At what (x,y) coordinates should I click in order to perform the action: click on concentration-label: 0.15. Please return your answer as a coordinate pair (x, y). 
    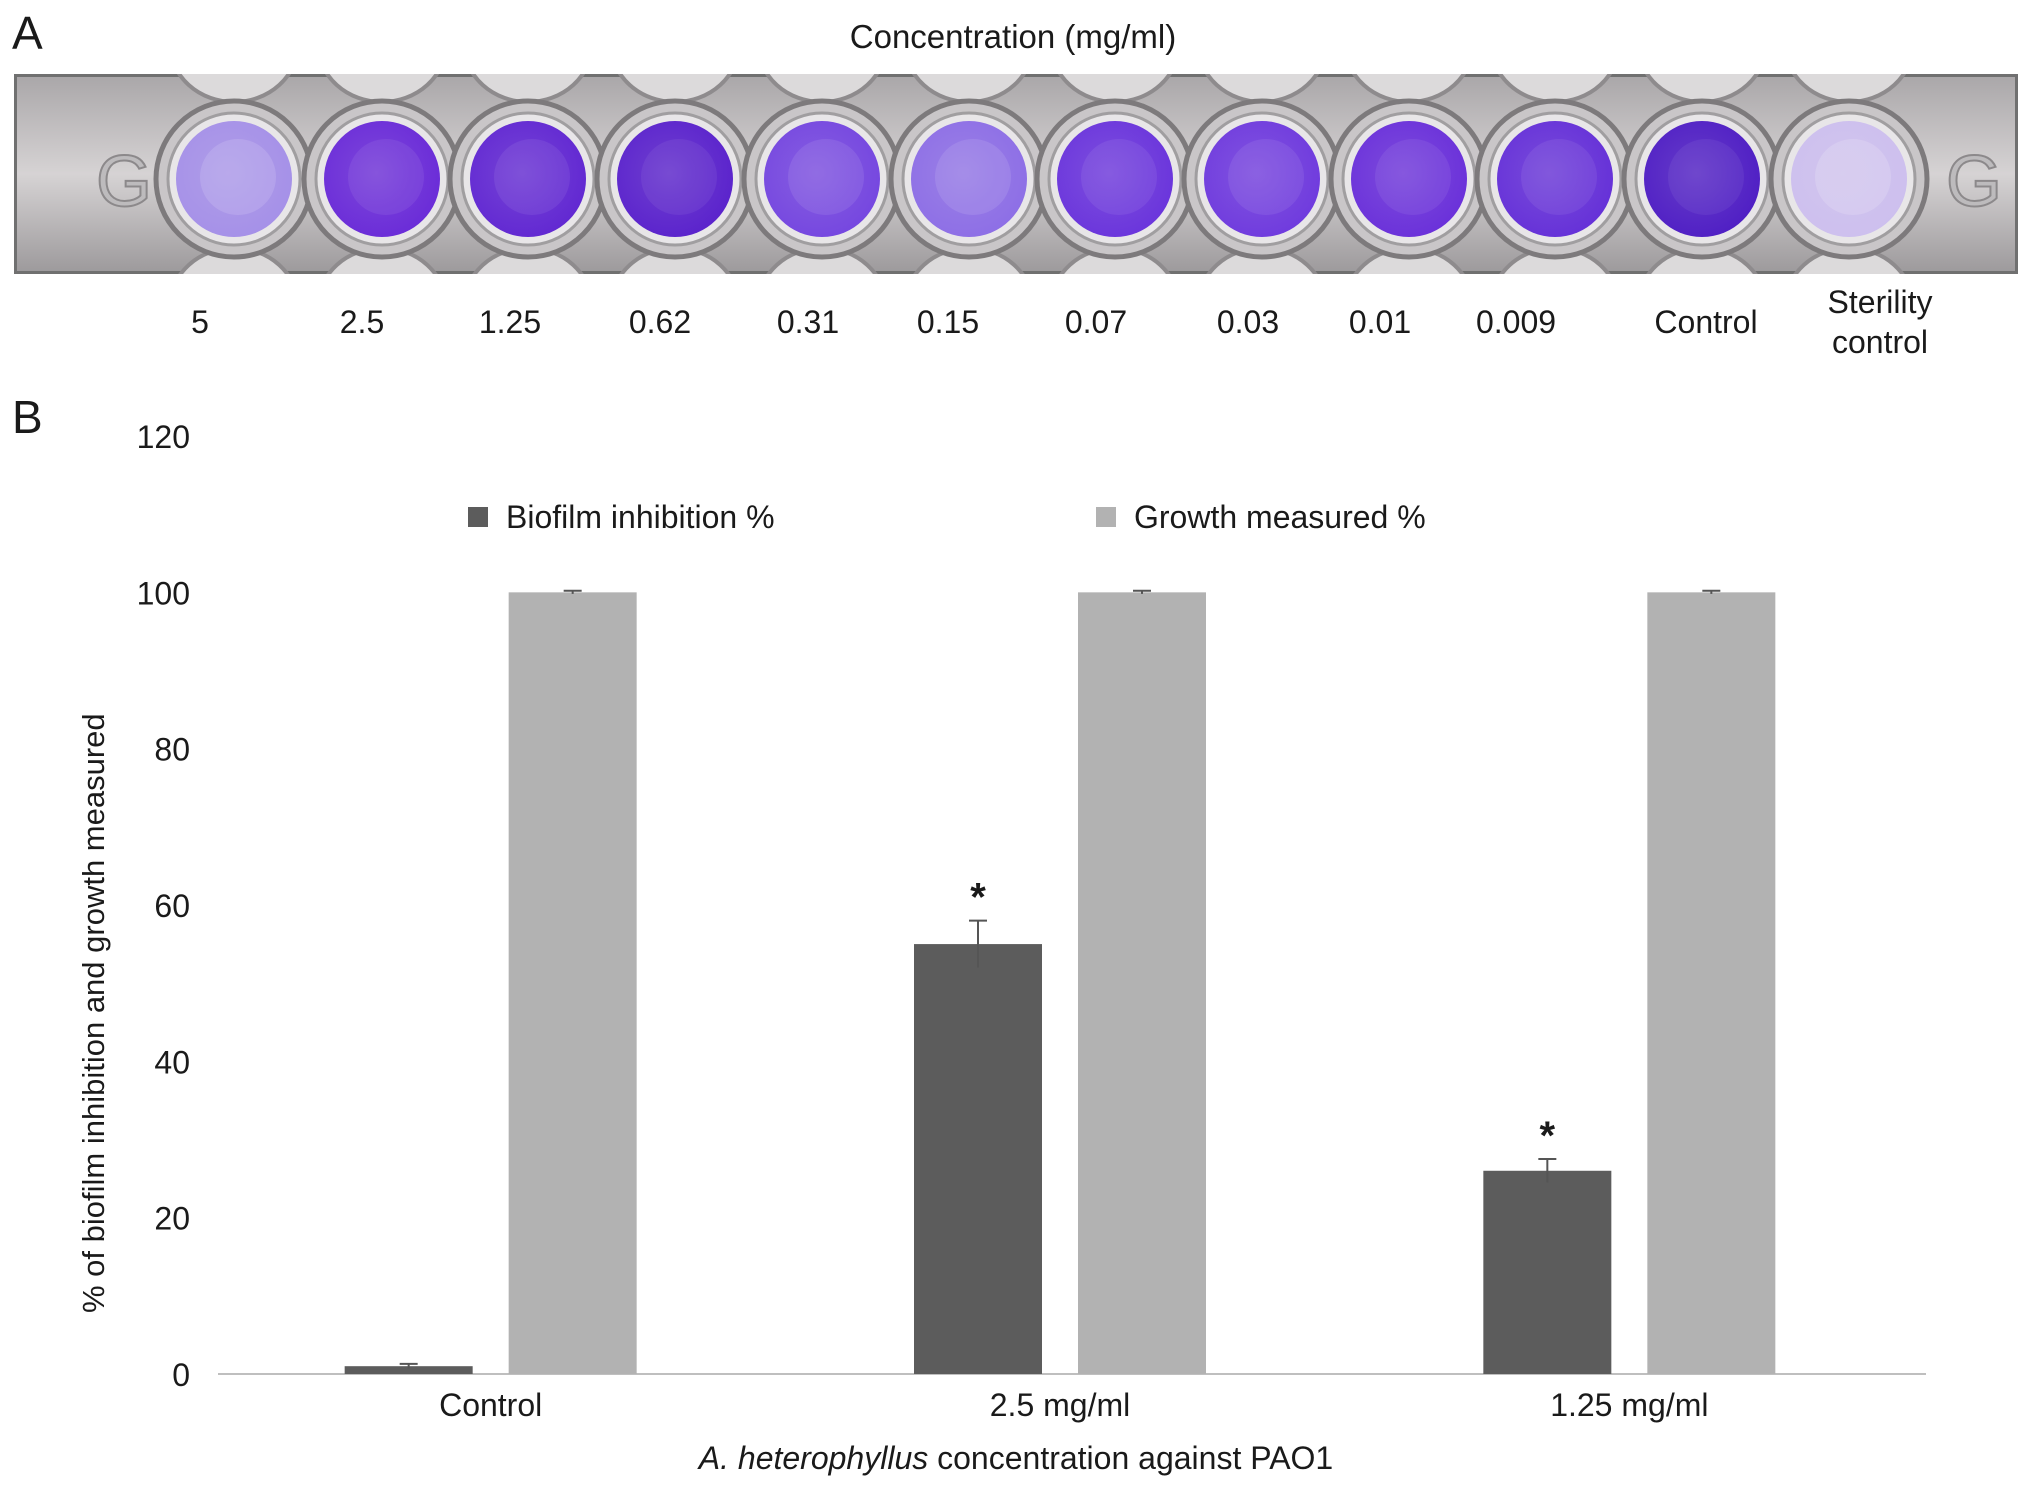
    Looking at the image, I should click on (948, 322).